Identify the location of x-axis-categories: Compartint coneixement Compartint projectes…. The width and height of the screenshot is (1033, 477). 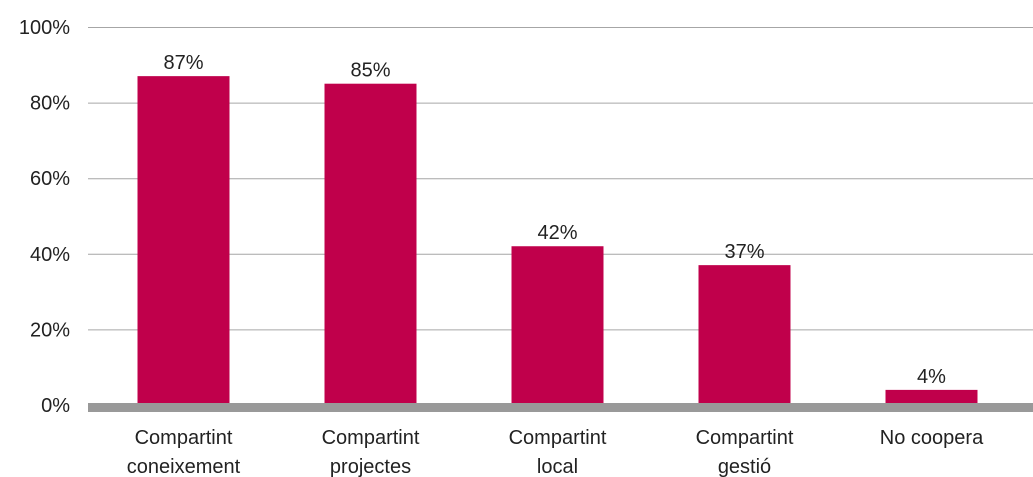
(555, 452).